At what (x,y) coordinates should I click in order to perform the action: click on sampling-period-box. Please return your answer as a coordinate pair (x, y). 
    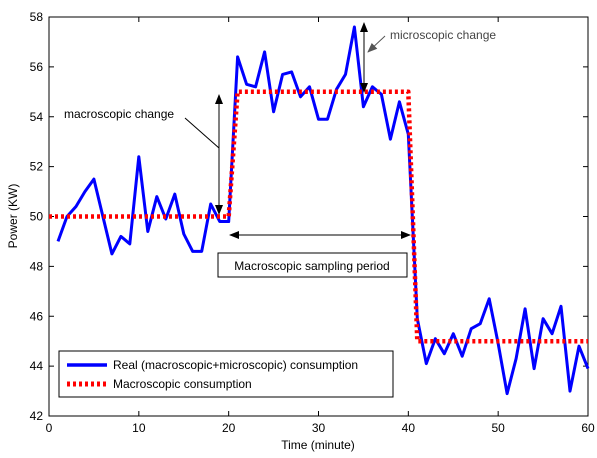
    Looking at the image, I should click on (312, 265).